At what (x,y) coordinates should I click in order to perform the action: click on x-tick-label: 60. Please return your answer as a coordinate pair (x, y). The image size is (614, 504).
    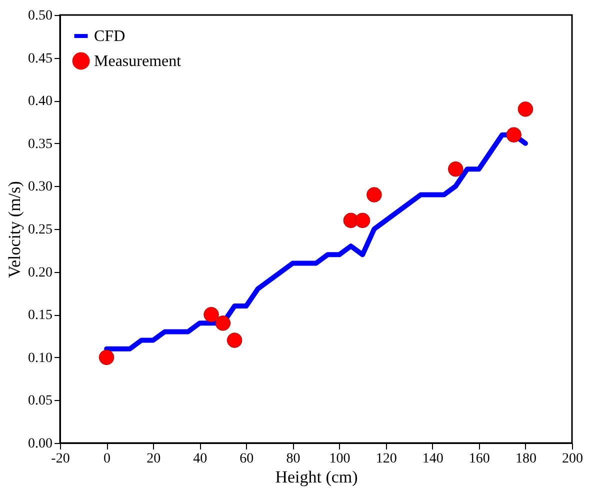
    Looking at the image, I should click on (247, 459).